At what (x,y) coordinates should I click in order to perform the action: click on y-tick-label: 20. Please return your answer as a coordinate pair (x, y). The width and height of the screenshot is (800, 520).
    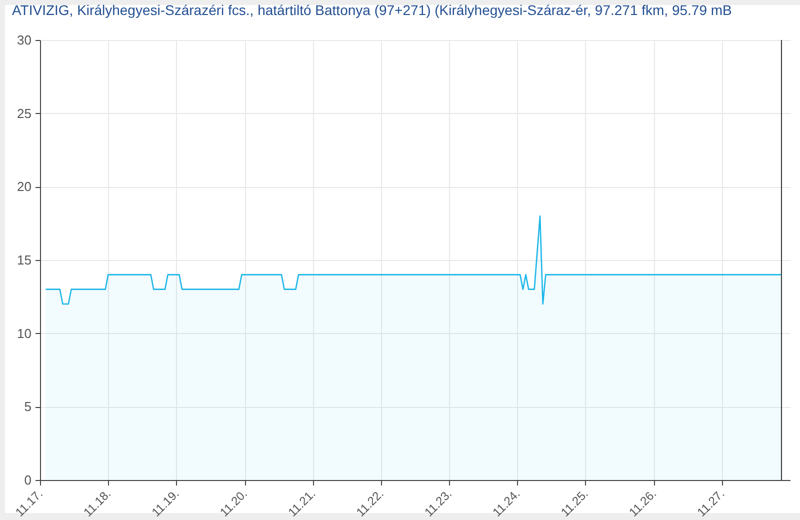
    Looking at the image, I should click on (24, 186).